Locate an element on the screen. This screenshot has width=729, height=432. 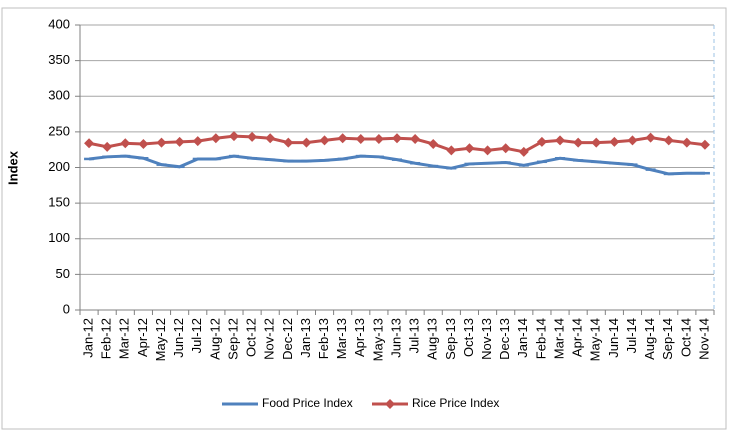
x-tick-label: Apr-14 is located at coordinates (577, 337).